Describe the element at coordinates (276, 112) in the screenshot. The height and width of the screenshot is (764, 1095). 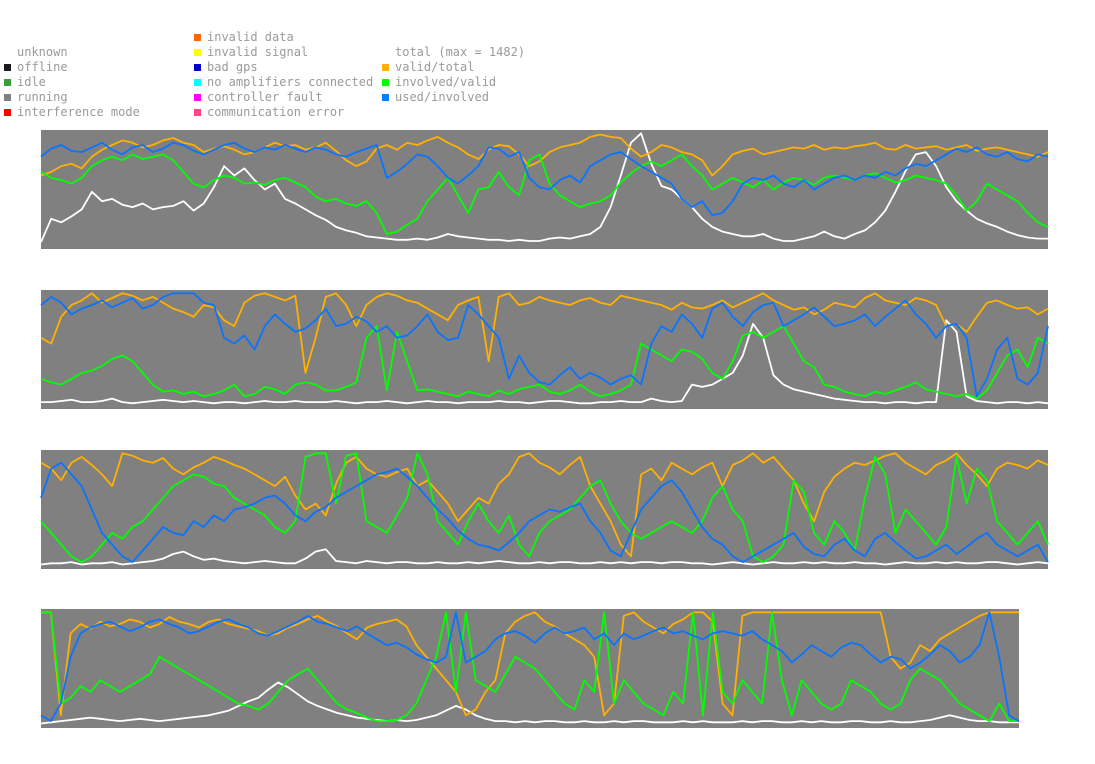
I see `legend-label: communication error` at that location.